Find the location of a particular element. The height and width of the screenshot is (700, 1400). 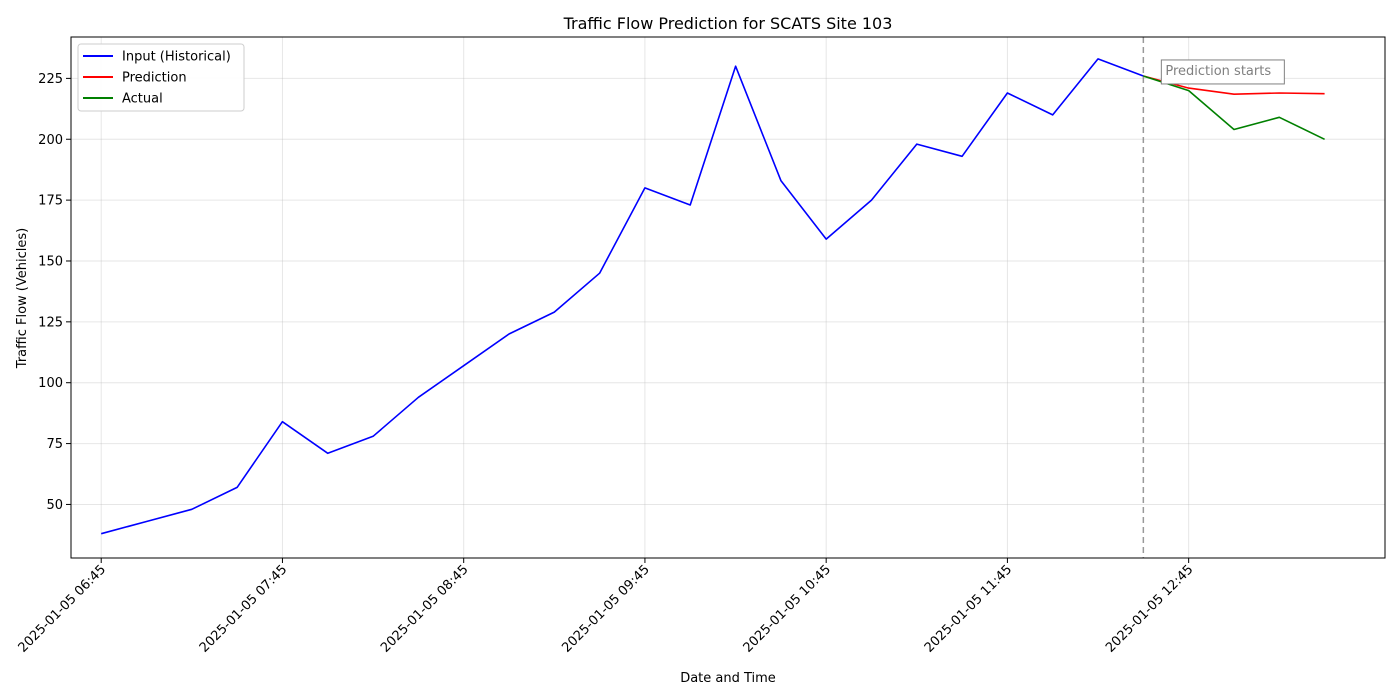

annotation-box is located at coordinates (1222, 72).